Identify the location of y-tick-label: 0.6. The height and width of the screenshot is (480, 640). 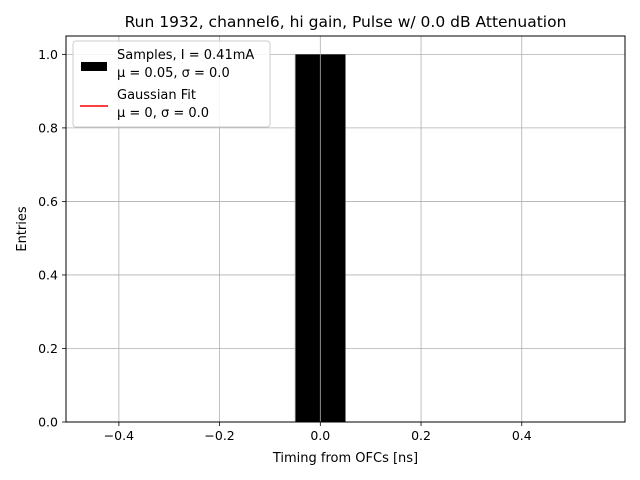
(48, 201).